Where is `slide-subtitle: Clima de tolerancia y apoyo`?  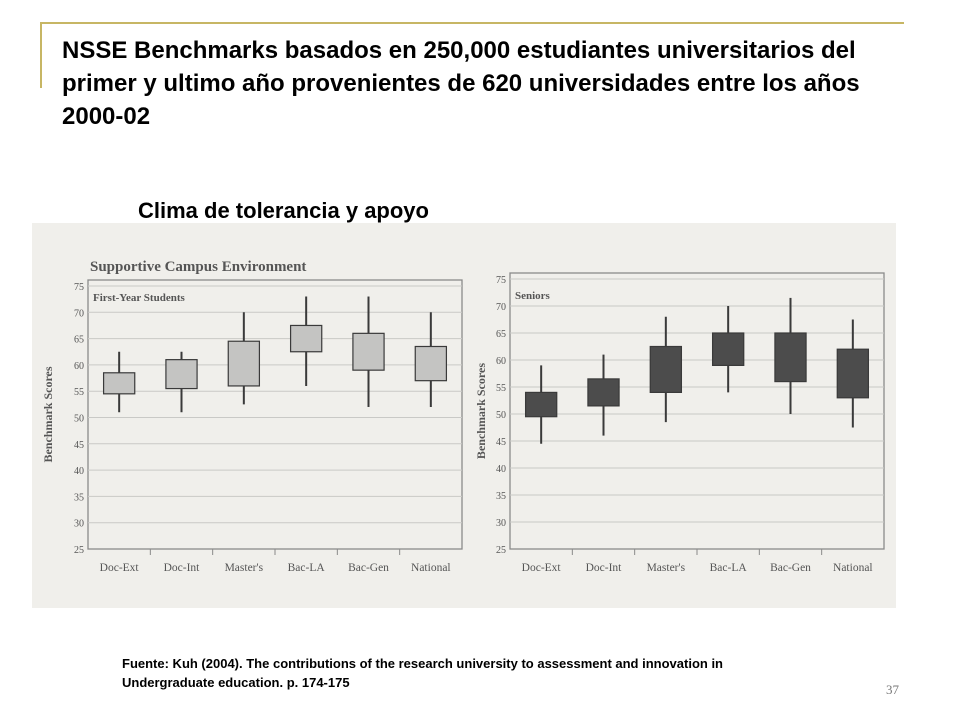
slide-subtitle: Clima de tolerancia y apoyo is located at coordinates (283, 210).